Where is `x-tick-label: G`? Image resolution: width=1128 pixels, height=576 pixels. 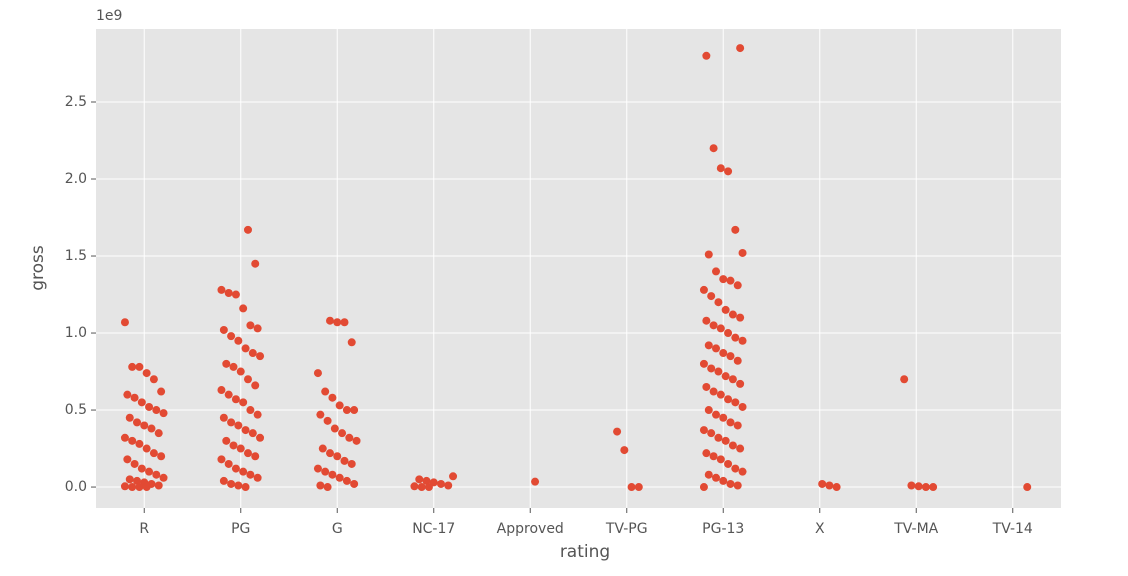 x-tick-label: G is located at coordinates (337, 529).